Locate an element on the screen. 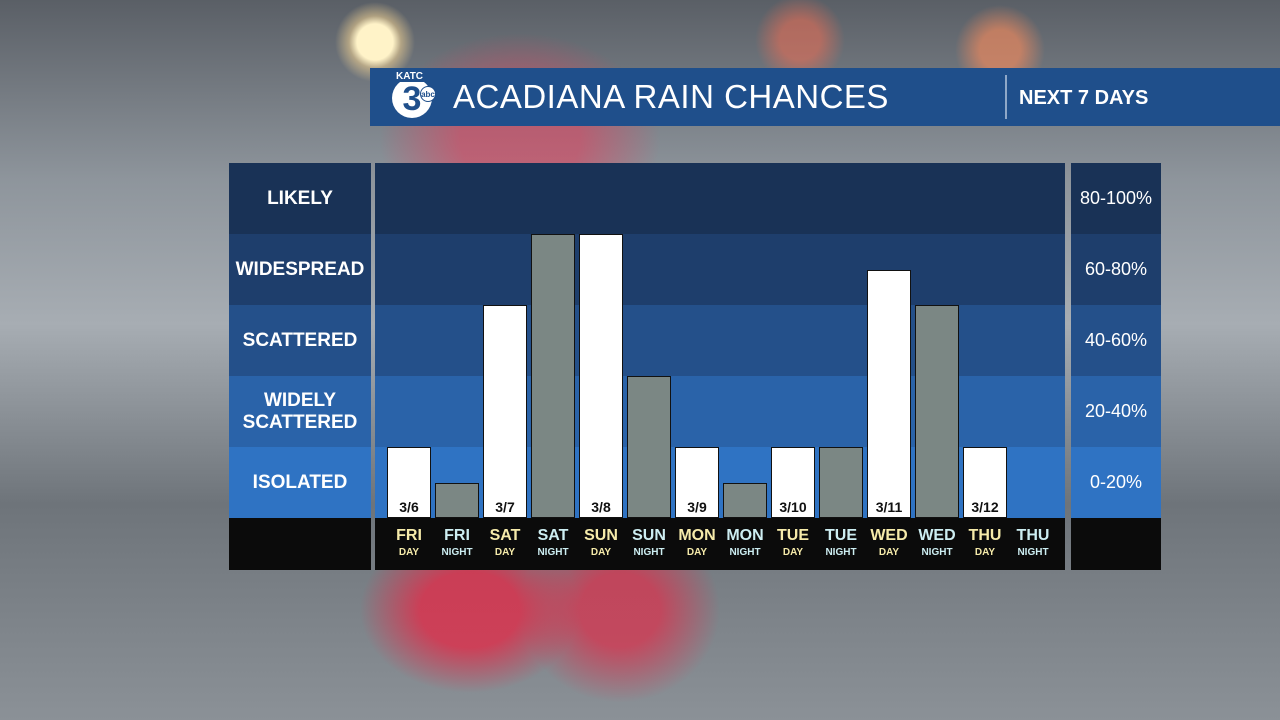 The height and width of the screenshot is (720, 1280). band-label: WIDESPREAD is located at coordinates (300, 269).